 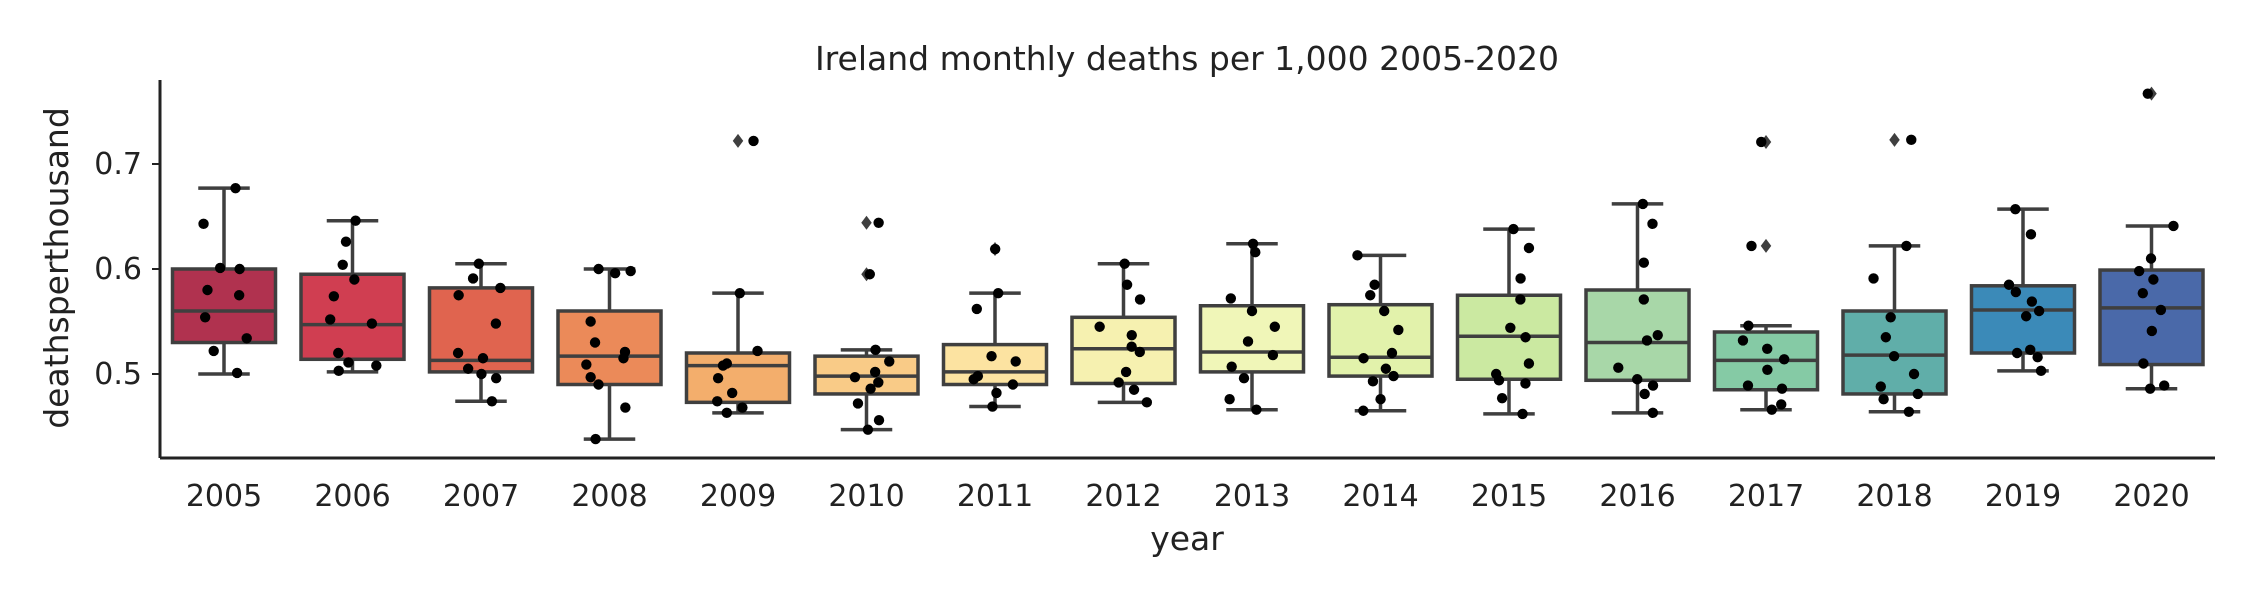 I want to click on box-2009, so click(x=738, y=378).